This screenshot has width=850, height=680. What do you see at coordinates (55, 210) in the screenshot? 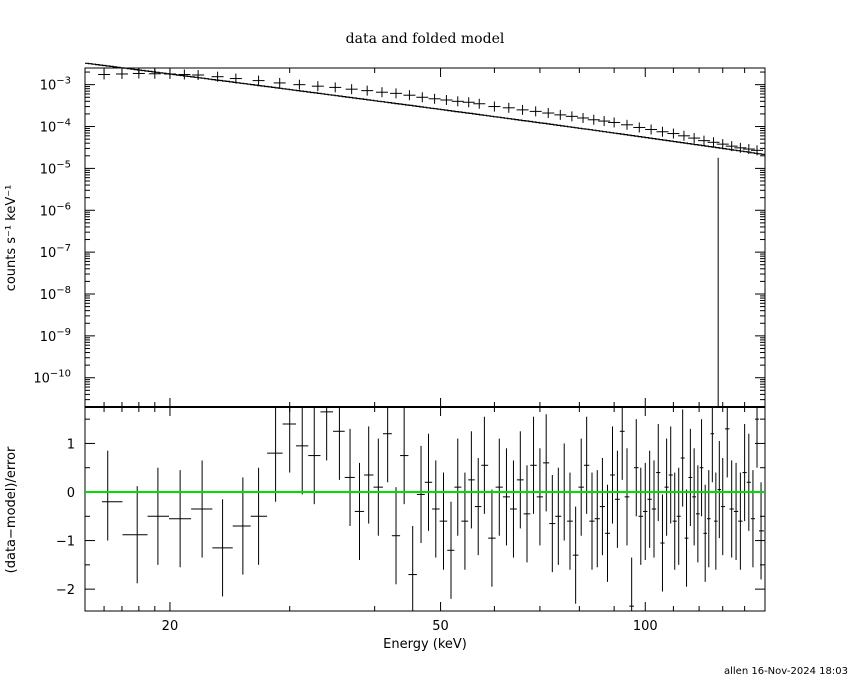
I see `top-y-tick-label: 10⁻⁶` at bounding box center [55, 210].